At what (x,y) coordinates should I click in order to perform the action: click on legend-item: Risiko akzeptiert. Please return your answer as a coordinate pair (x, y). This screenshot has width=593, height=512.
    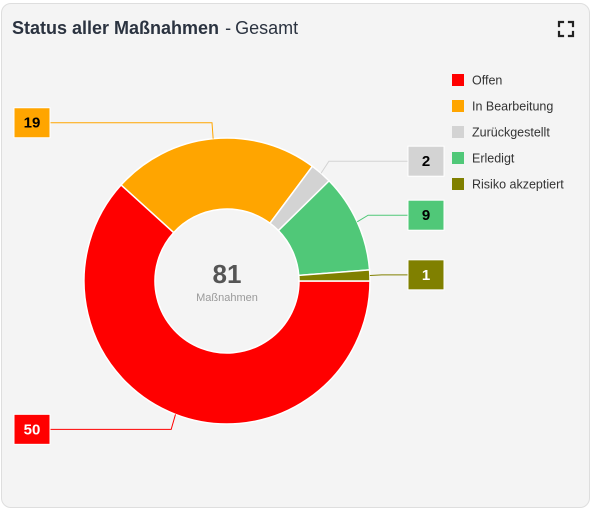
    Looking at the image, I should click on (508, 185).